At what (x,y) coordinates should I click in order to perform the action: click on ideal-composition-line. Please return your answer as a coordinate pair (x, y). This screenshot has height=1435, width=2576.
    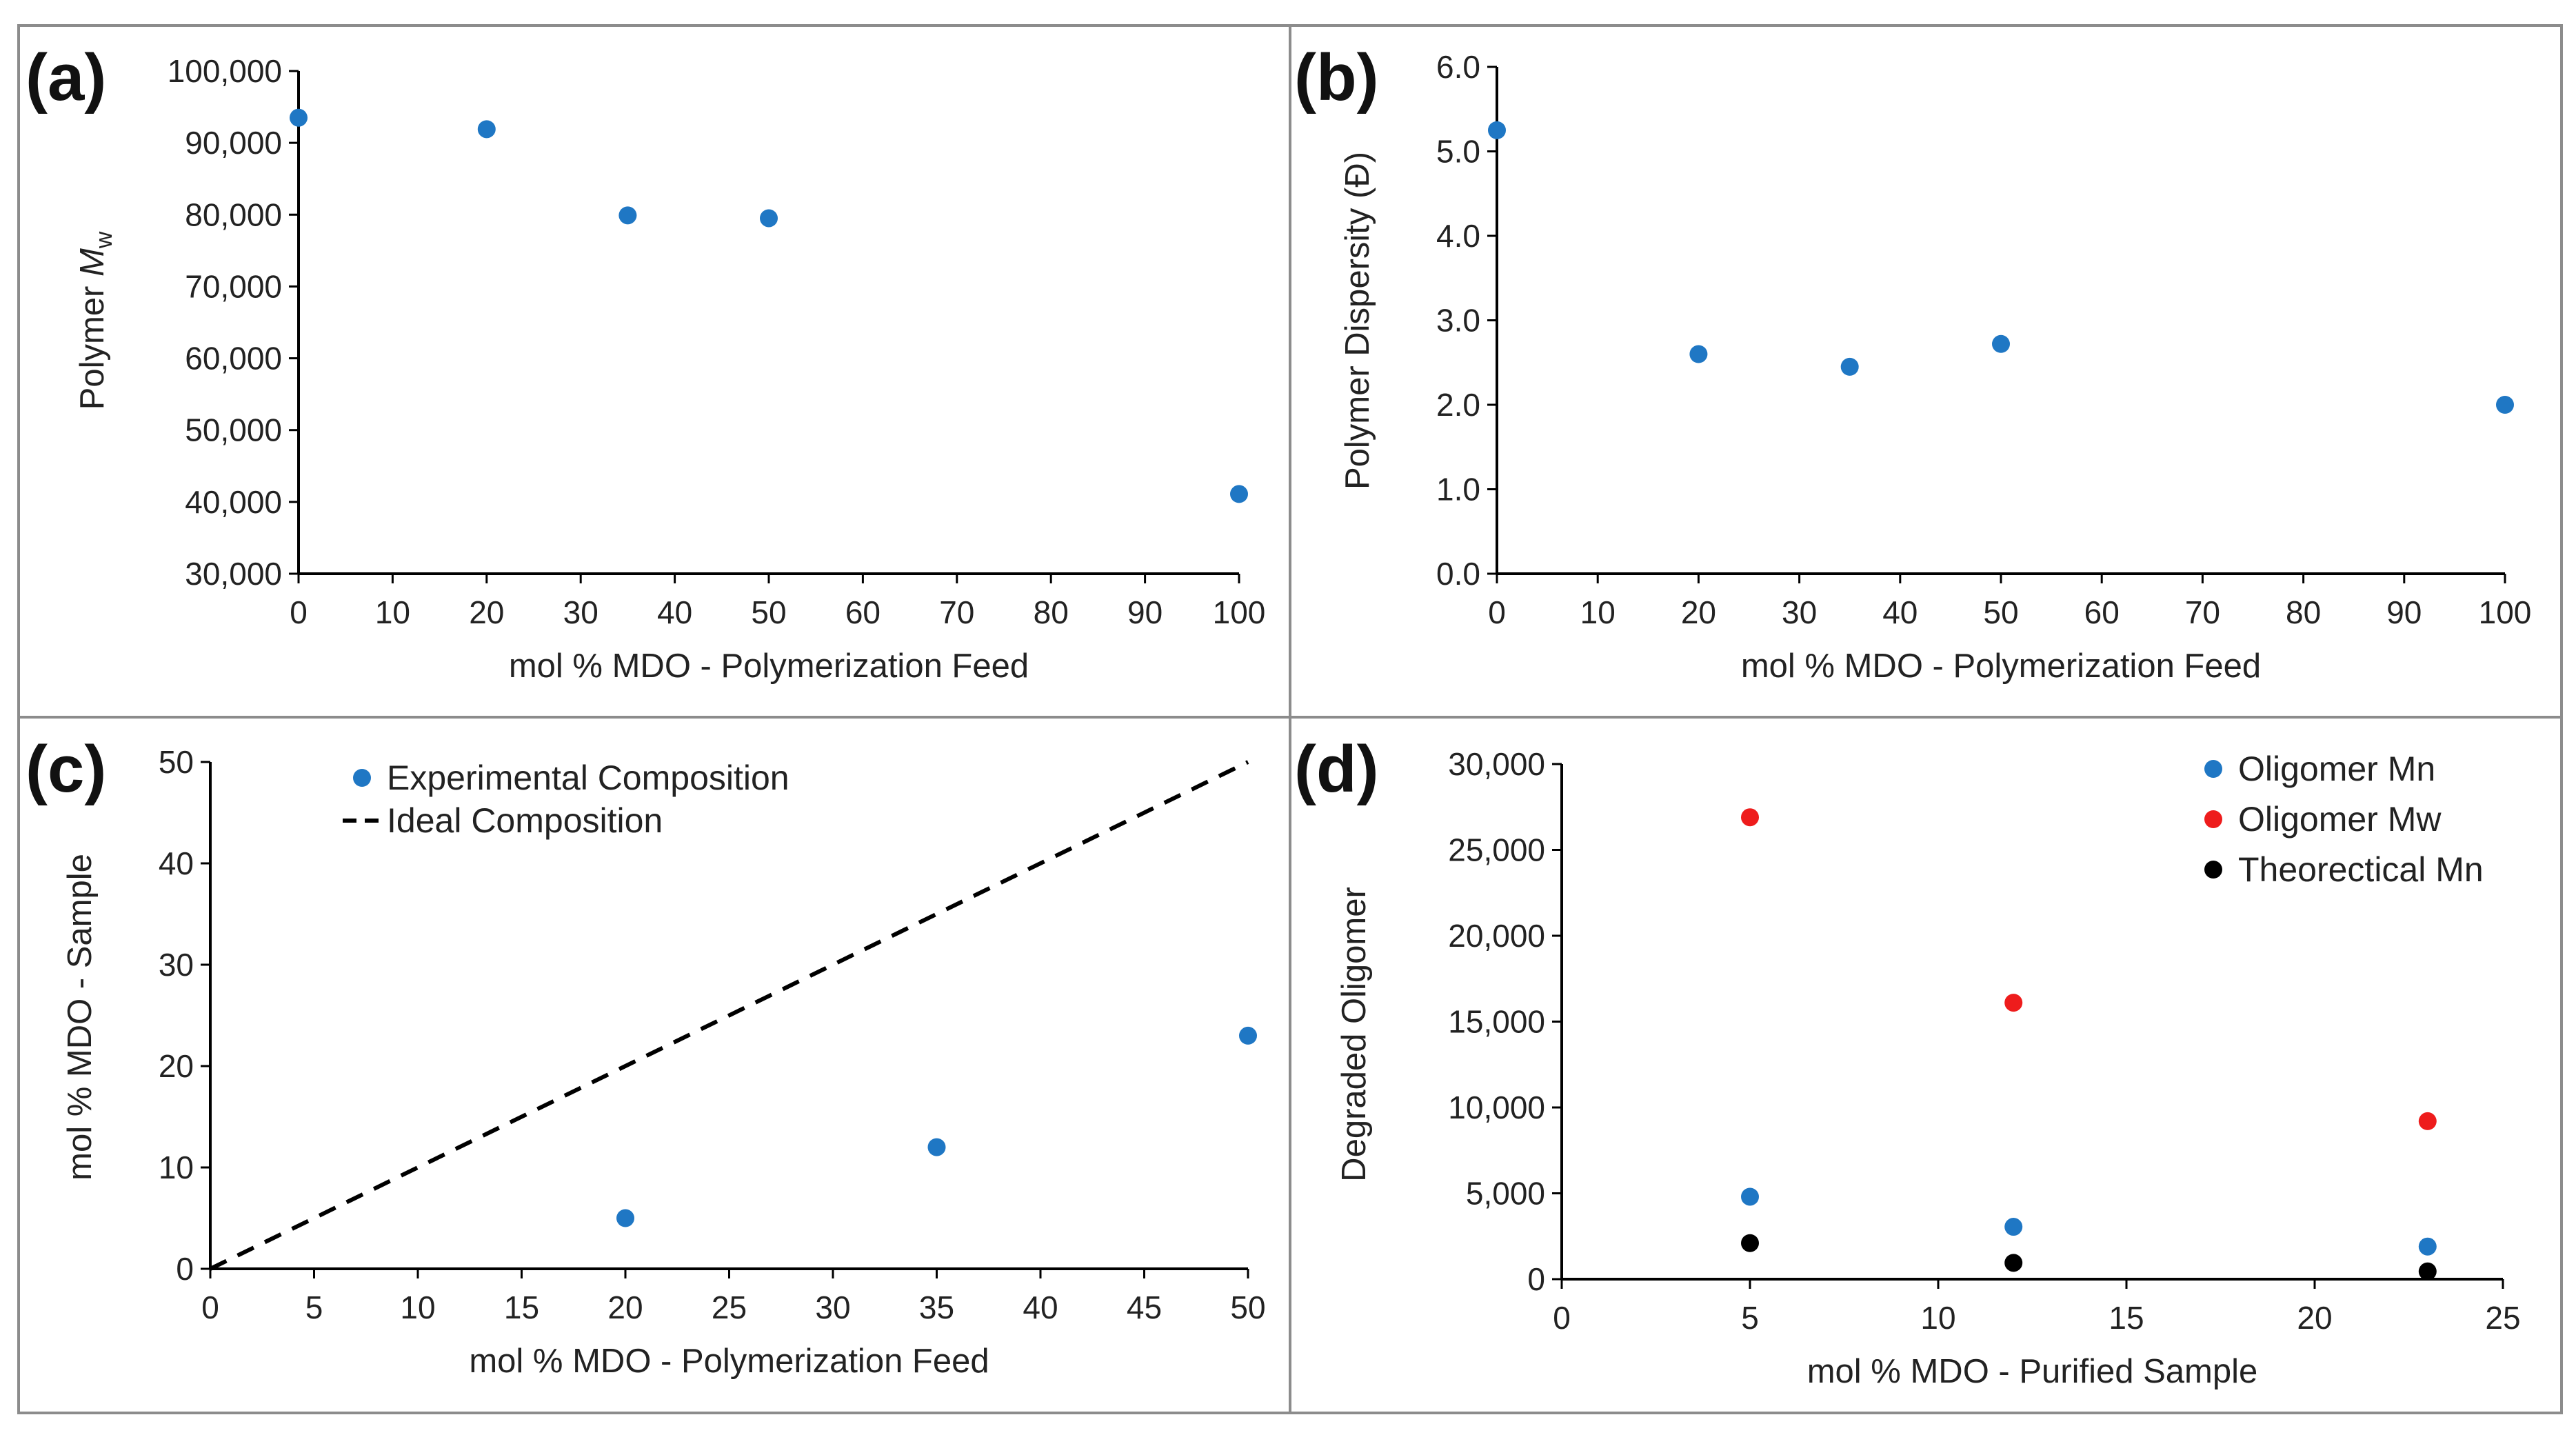
    Looking at the image, I should click on (729, 1015).